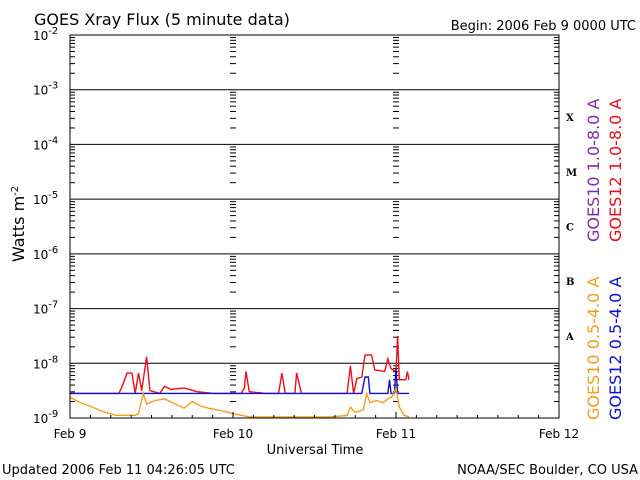 The width and height of the screenshot is (640, 480). What do you see at coordinates (53, 359) in the screenshot?
I see `y-tick-power-1: -8` at bounding box center [53, 359].